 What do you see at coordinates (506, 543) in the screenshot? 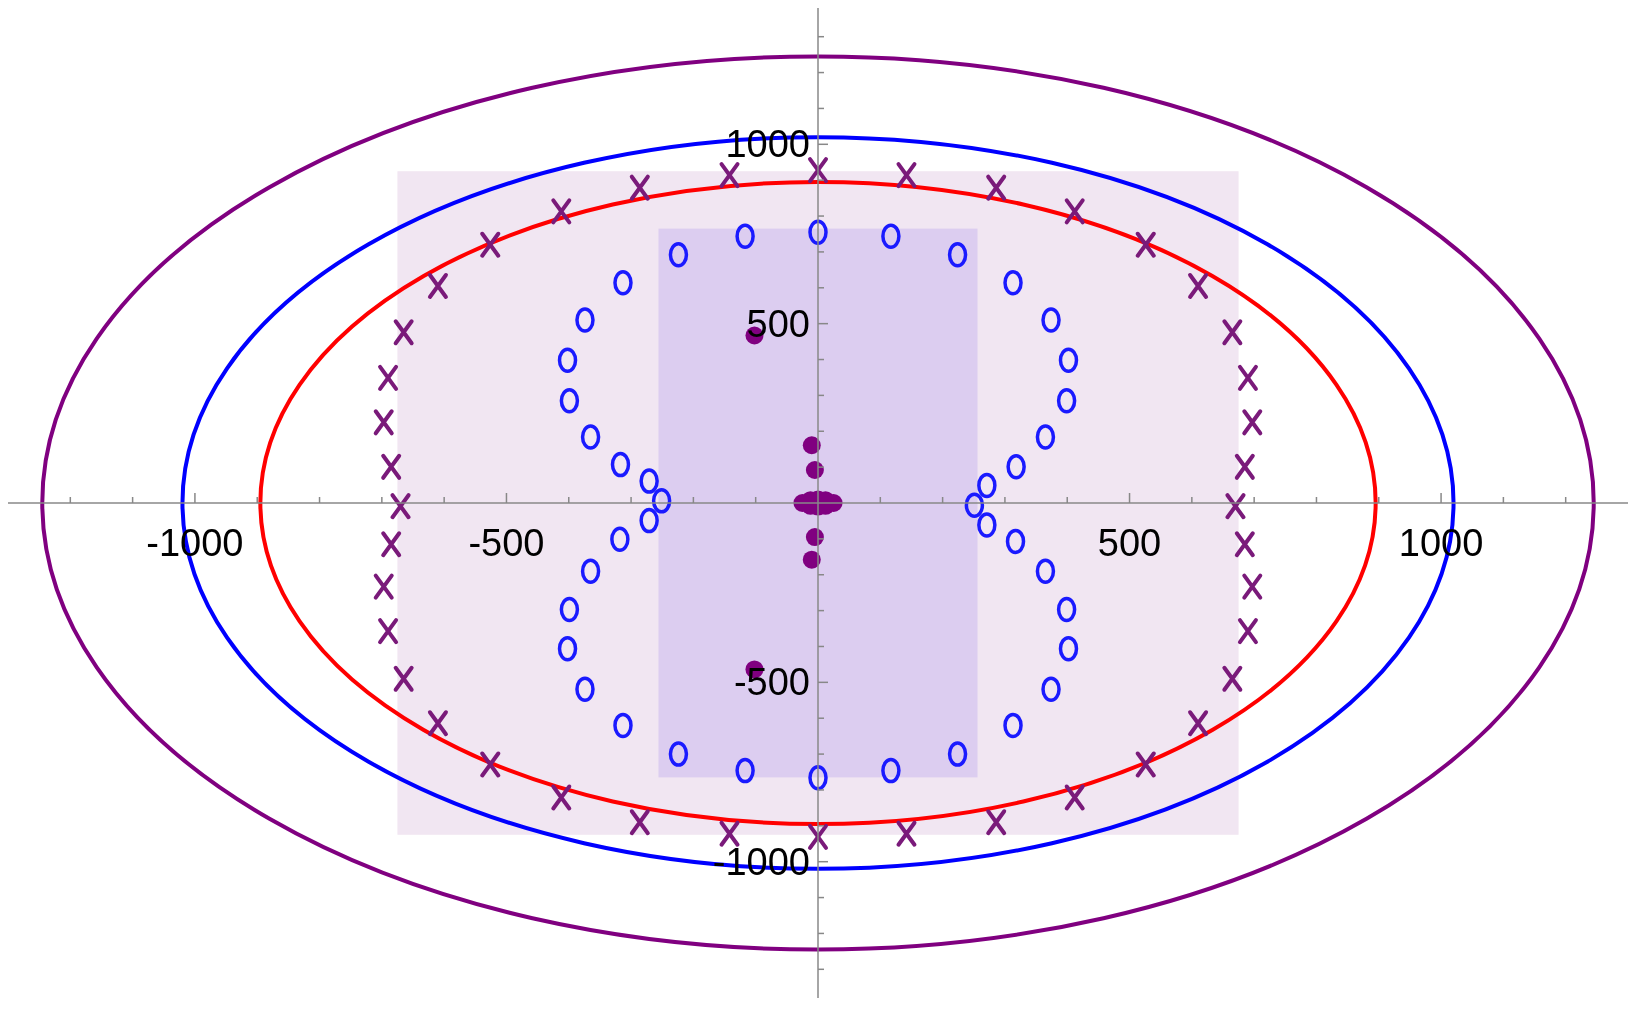
I see `x-tick-label: -500` at bounding box center [506, 543].